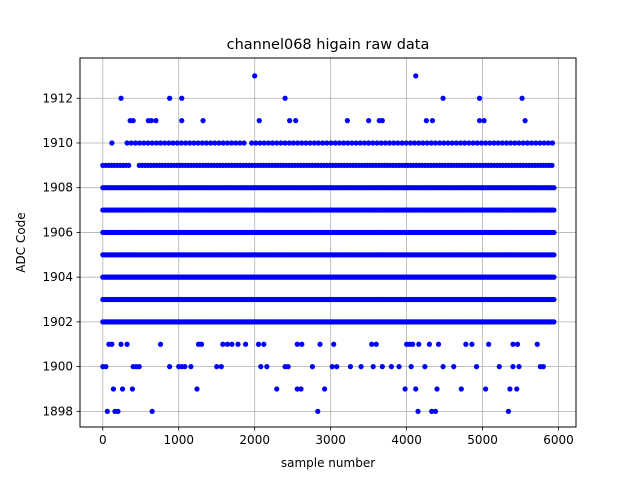 The image size is (640, 480). What do you see at coordinates (254, 440) in the screenshot?
I see `x-tick-label: 2000` at bounding box center [254, 440].